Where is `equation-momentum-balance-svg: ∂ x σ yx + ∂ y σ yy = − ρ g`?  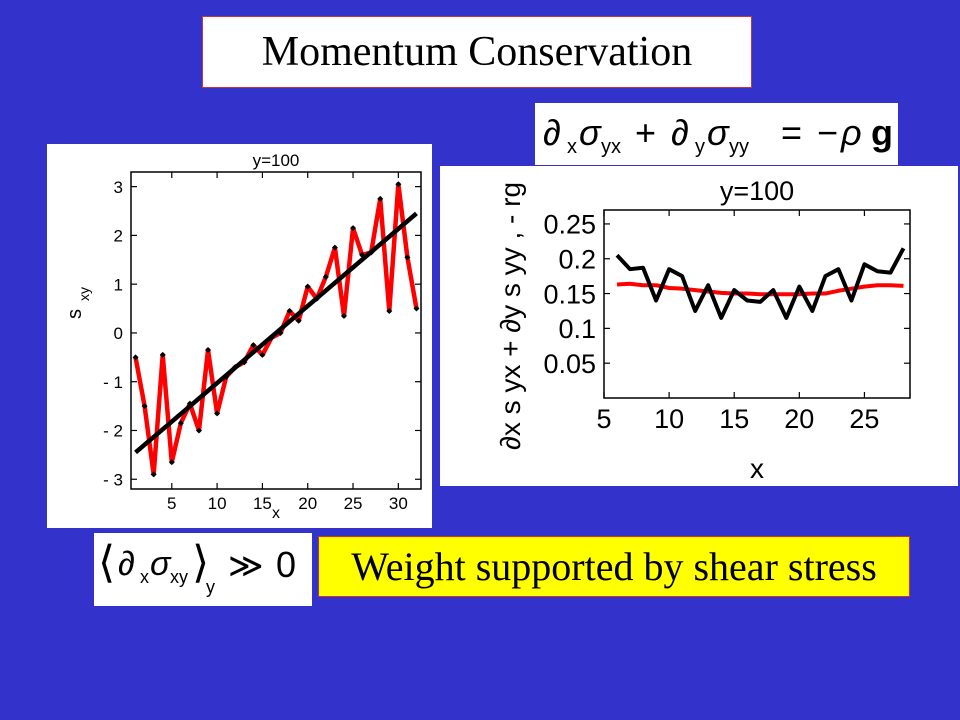
equation-momentum-balance-svg: ∂ x σ yx + ∂ y σ yy = − ρ g is located at coordinates (718, 135).